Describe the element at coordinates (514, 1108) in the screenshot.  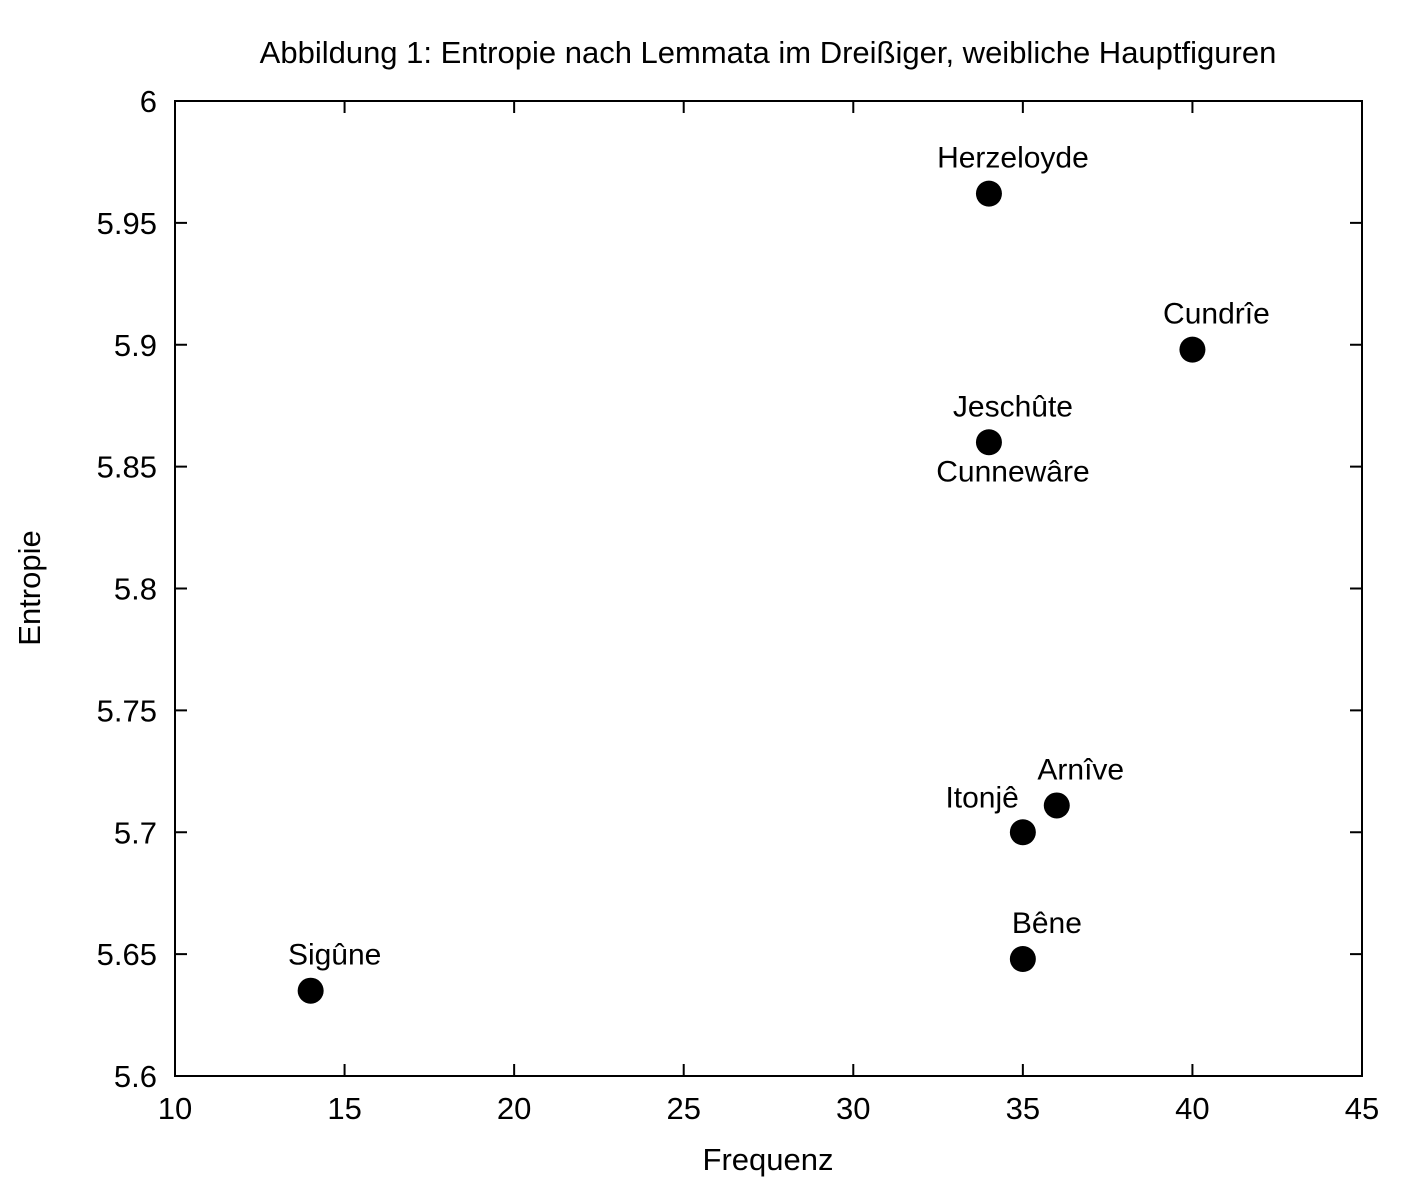
I see `x-tick-label: 20` at that location.